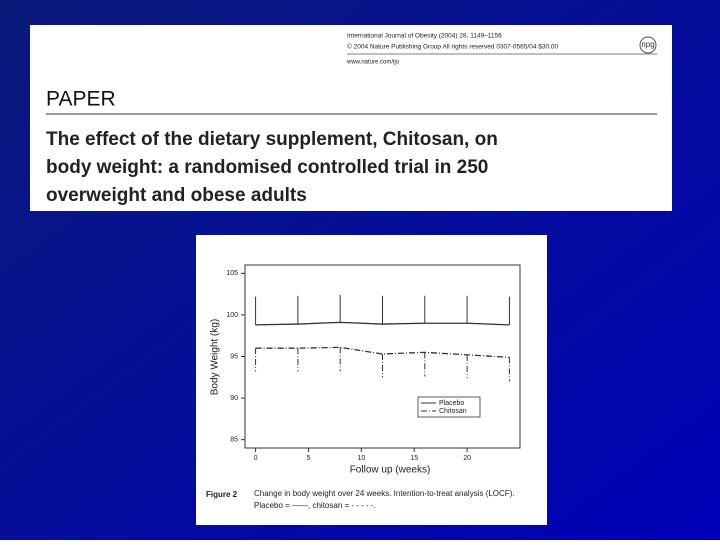  Describe the element at coordinates (361, 458) in the screenshot. I see `x-tick-label: 10` at that location.